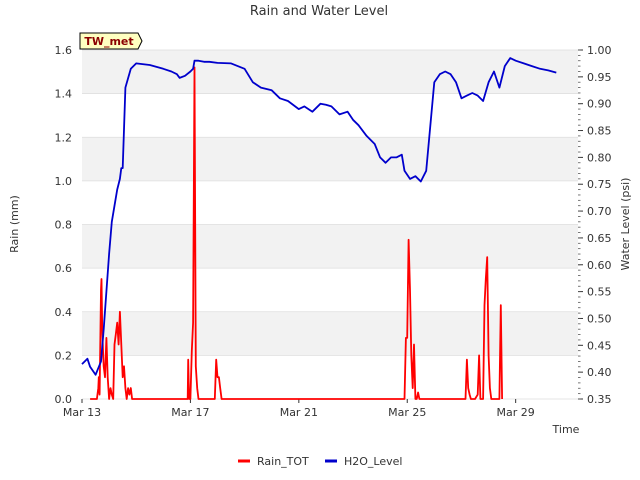  I want to click on y2-axis-label: Water Level (psi), so click(625, 224).